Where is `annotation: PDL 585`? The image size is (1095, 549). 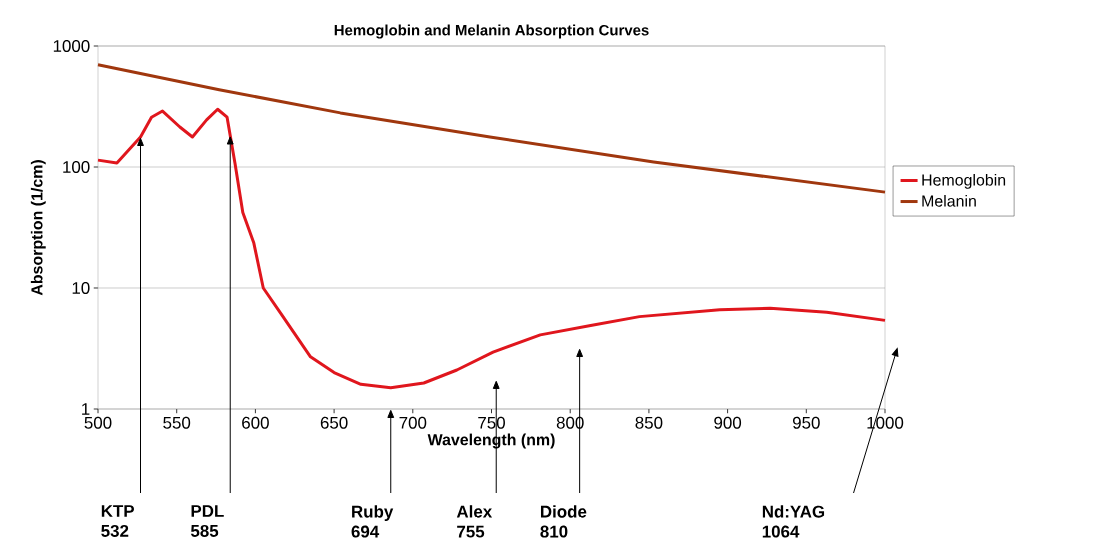
annotation: PDL 585 is located at coordinates (207, 521).